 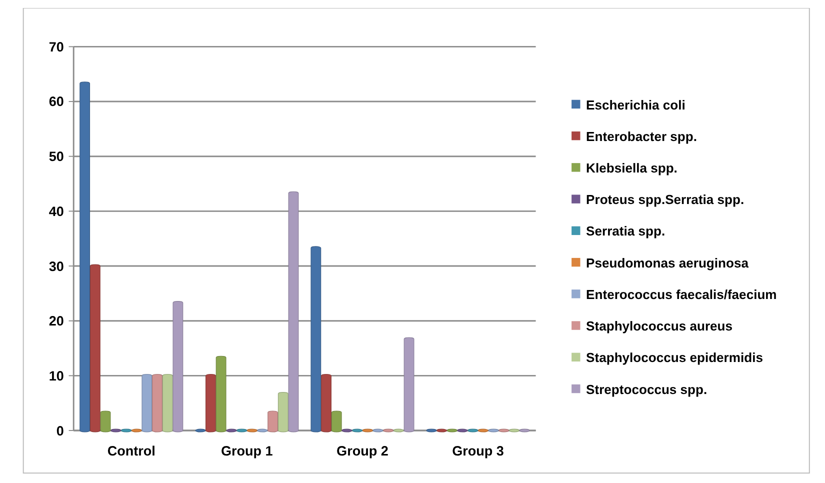 I want to click on y-tick-label: 50, so click(x=56, y=156).